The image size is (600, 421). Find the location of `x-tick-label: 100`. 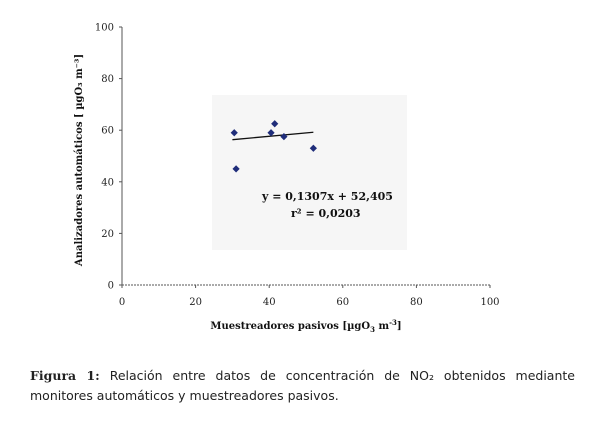

x-tick-label: 100 is located at coordinates (489, 302).